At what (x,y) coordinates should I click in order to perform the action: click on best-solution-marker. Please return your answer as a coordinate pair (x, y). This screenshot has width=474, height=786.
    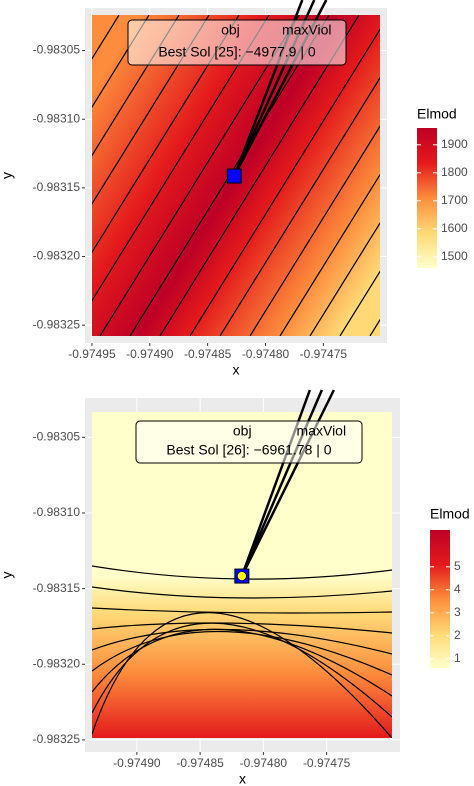
    Looking at the image, I should click on (234, 176).